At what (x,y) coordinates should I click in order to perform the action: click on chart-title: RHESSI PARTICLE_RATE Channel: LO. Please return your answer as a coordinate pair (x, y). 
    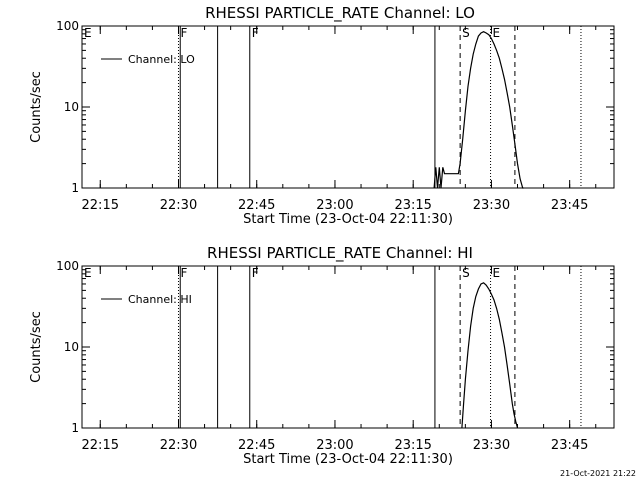
    Looking at the image, I should click on (340, 13).